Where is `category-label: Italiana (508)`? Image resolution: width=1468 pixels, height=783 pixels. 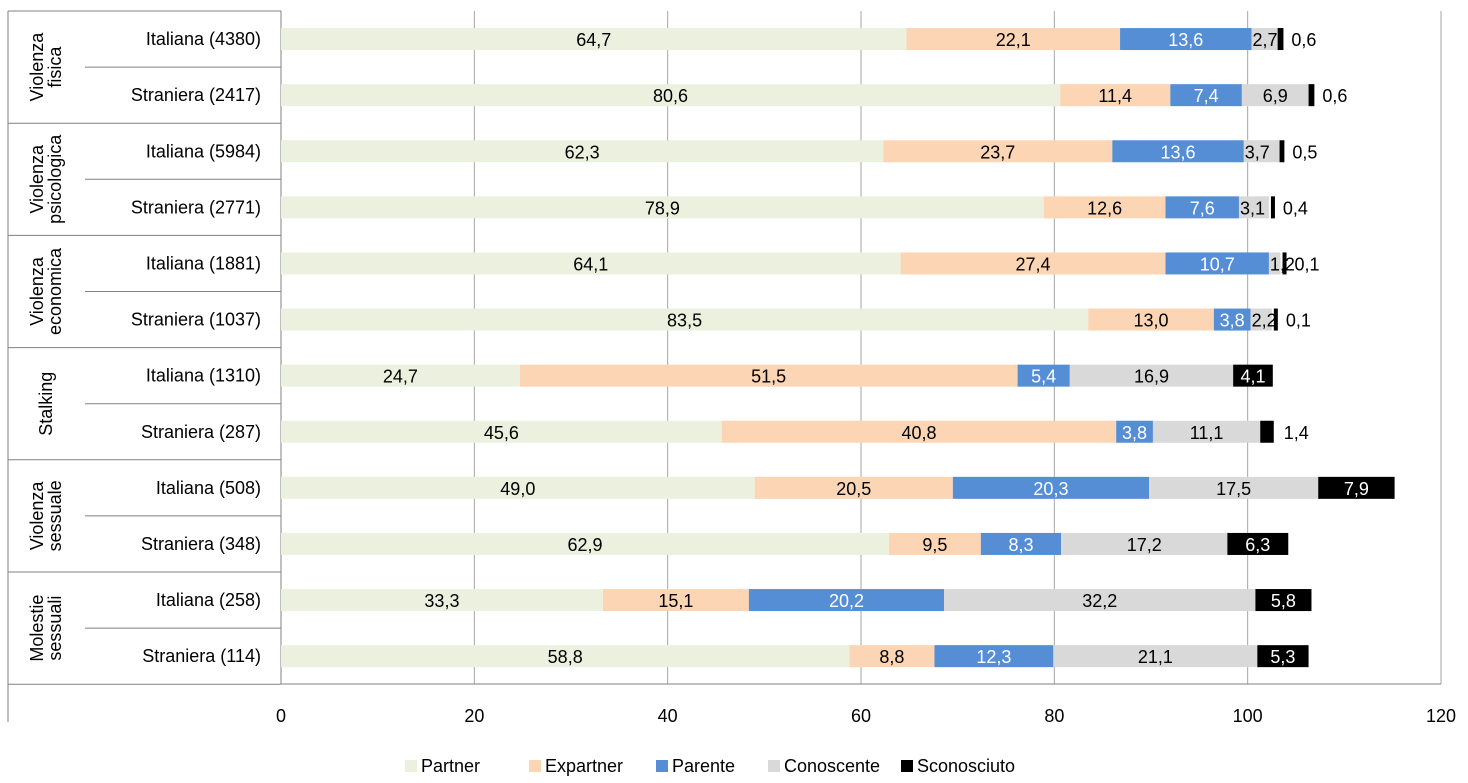
category-label: Italiana (508) is located at coordinates (208, 488).